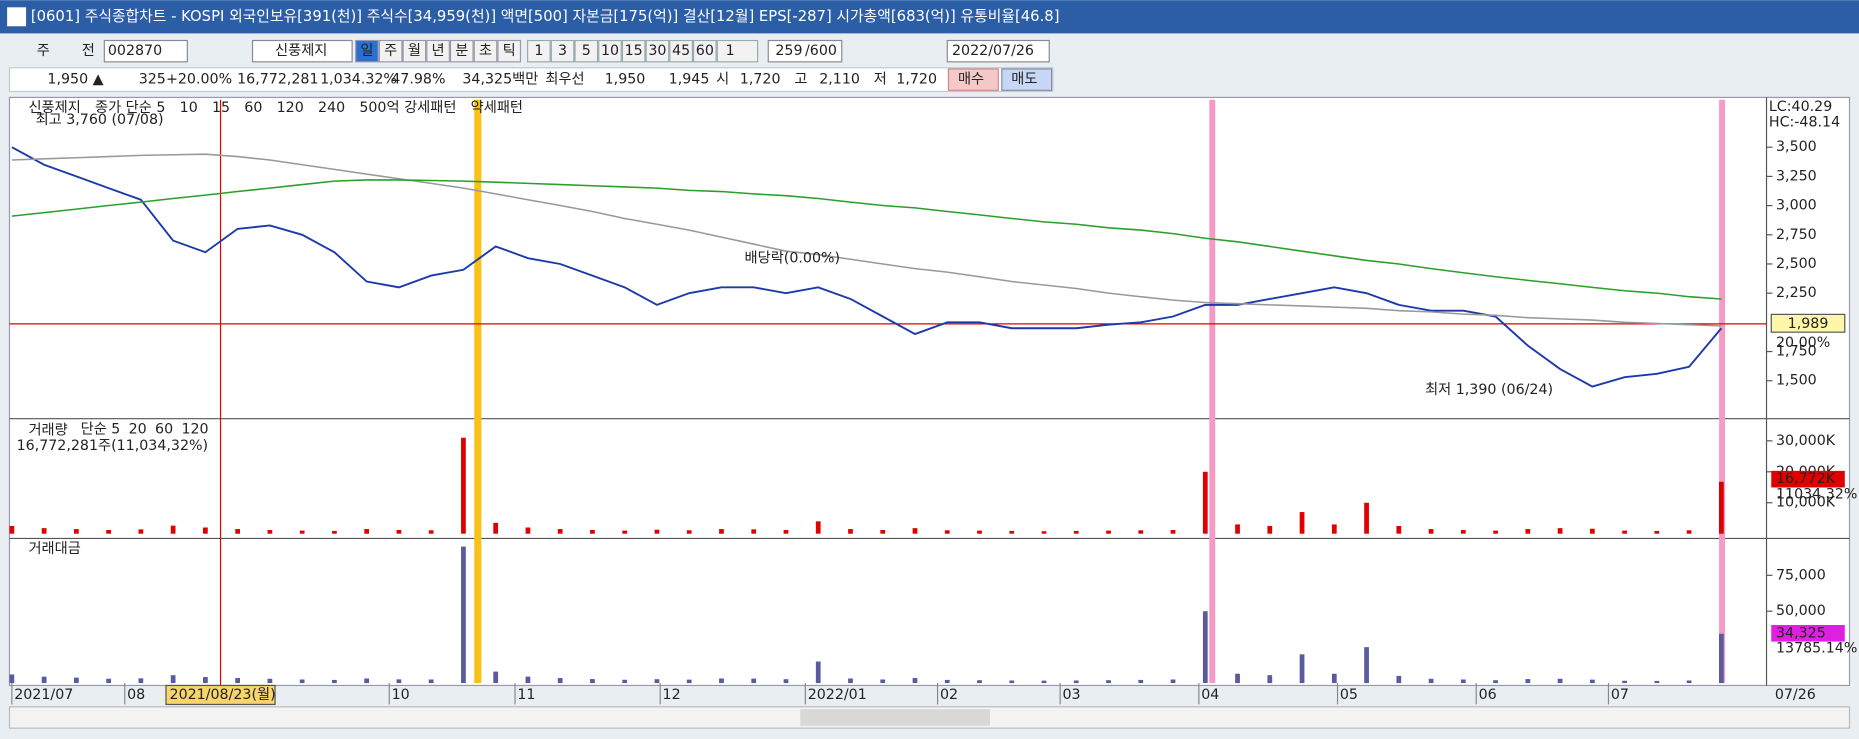  I want to click on interval: 1, so click(538, 51).